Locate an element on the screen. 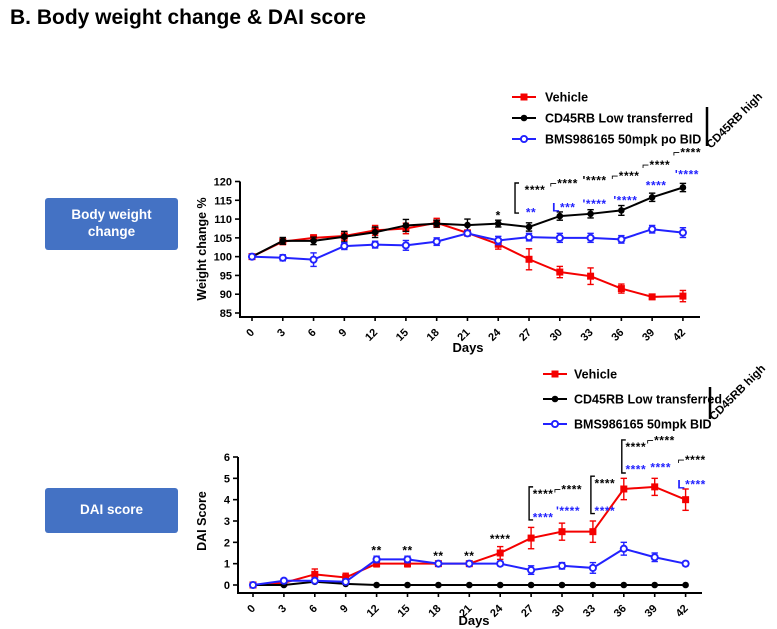  y-axis-title: DAI Score is located at coordinates (202, 521).